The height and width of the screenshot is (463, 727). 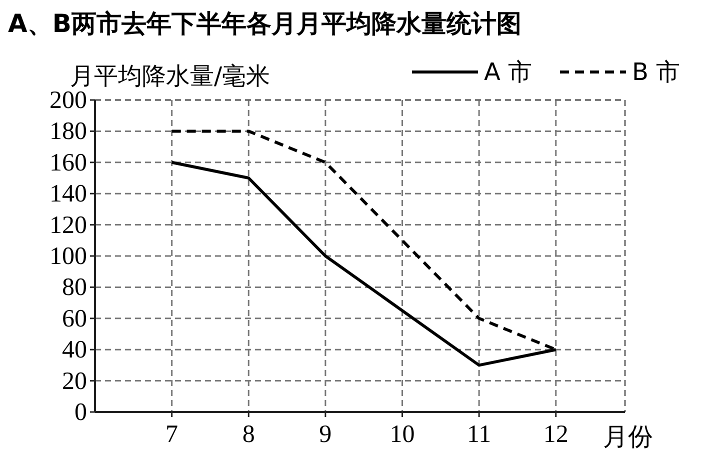 What do you see at coordinates (508, 72) in the screenshot?
I see `legend-label: A 市` at bounding box center [508, 72].